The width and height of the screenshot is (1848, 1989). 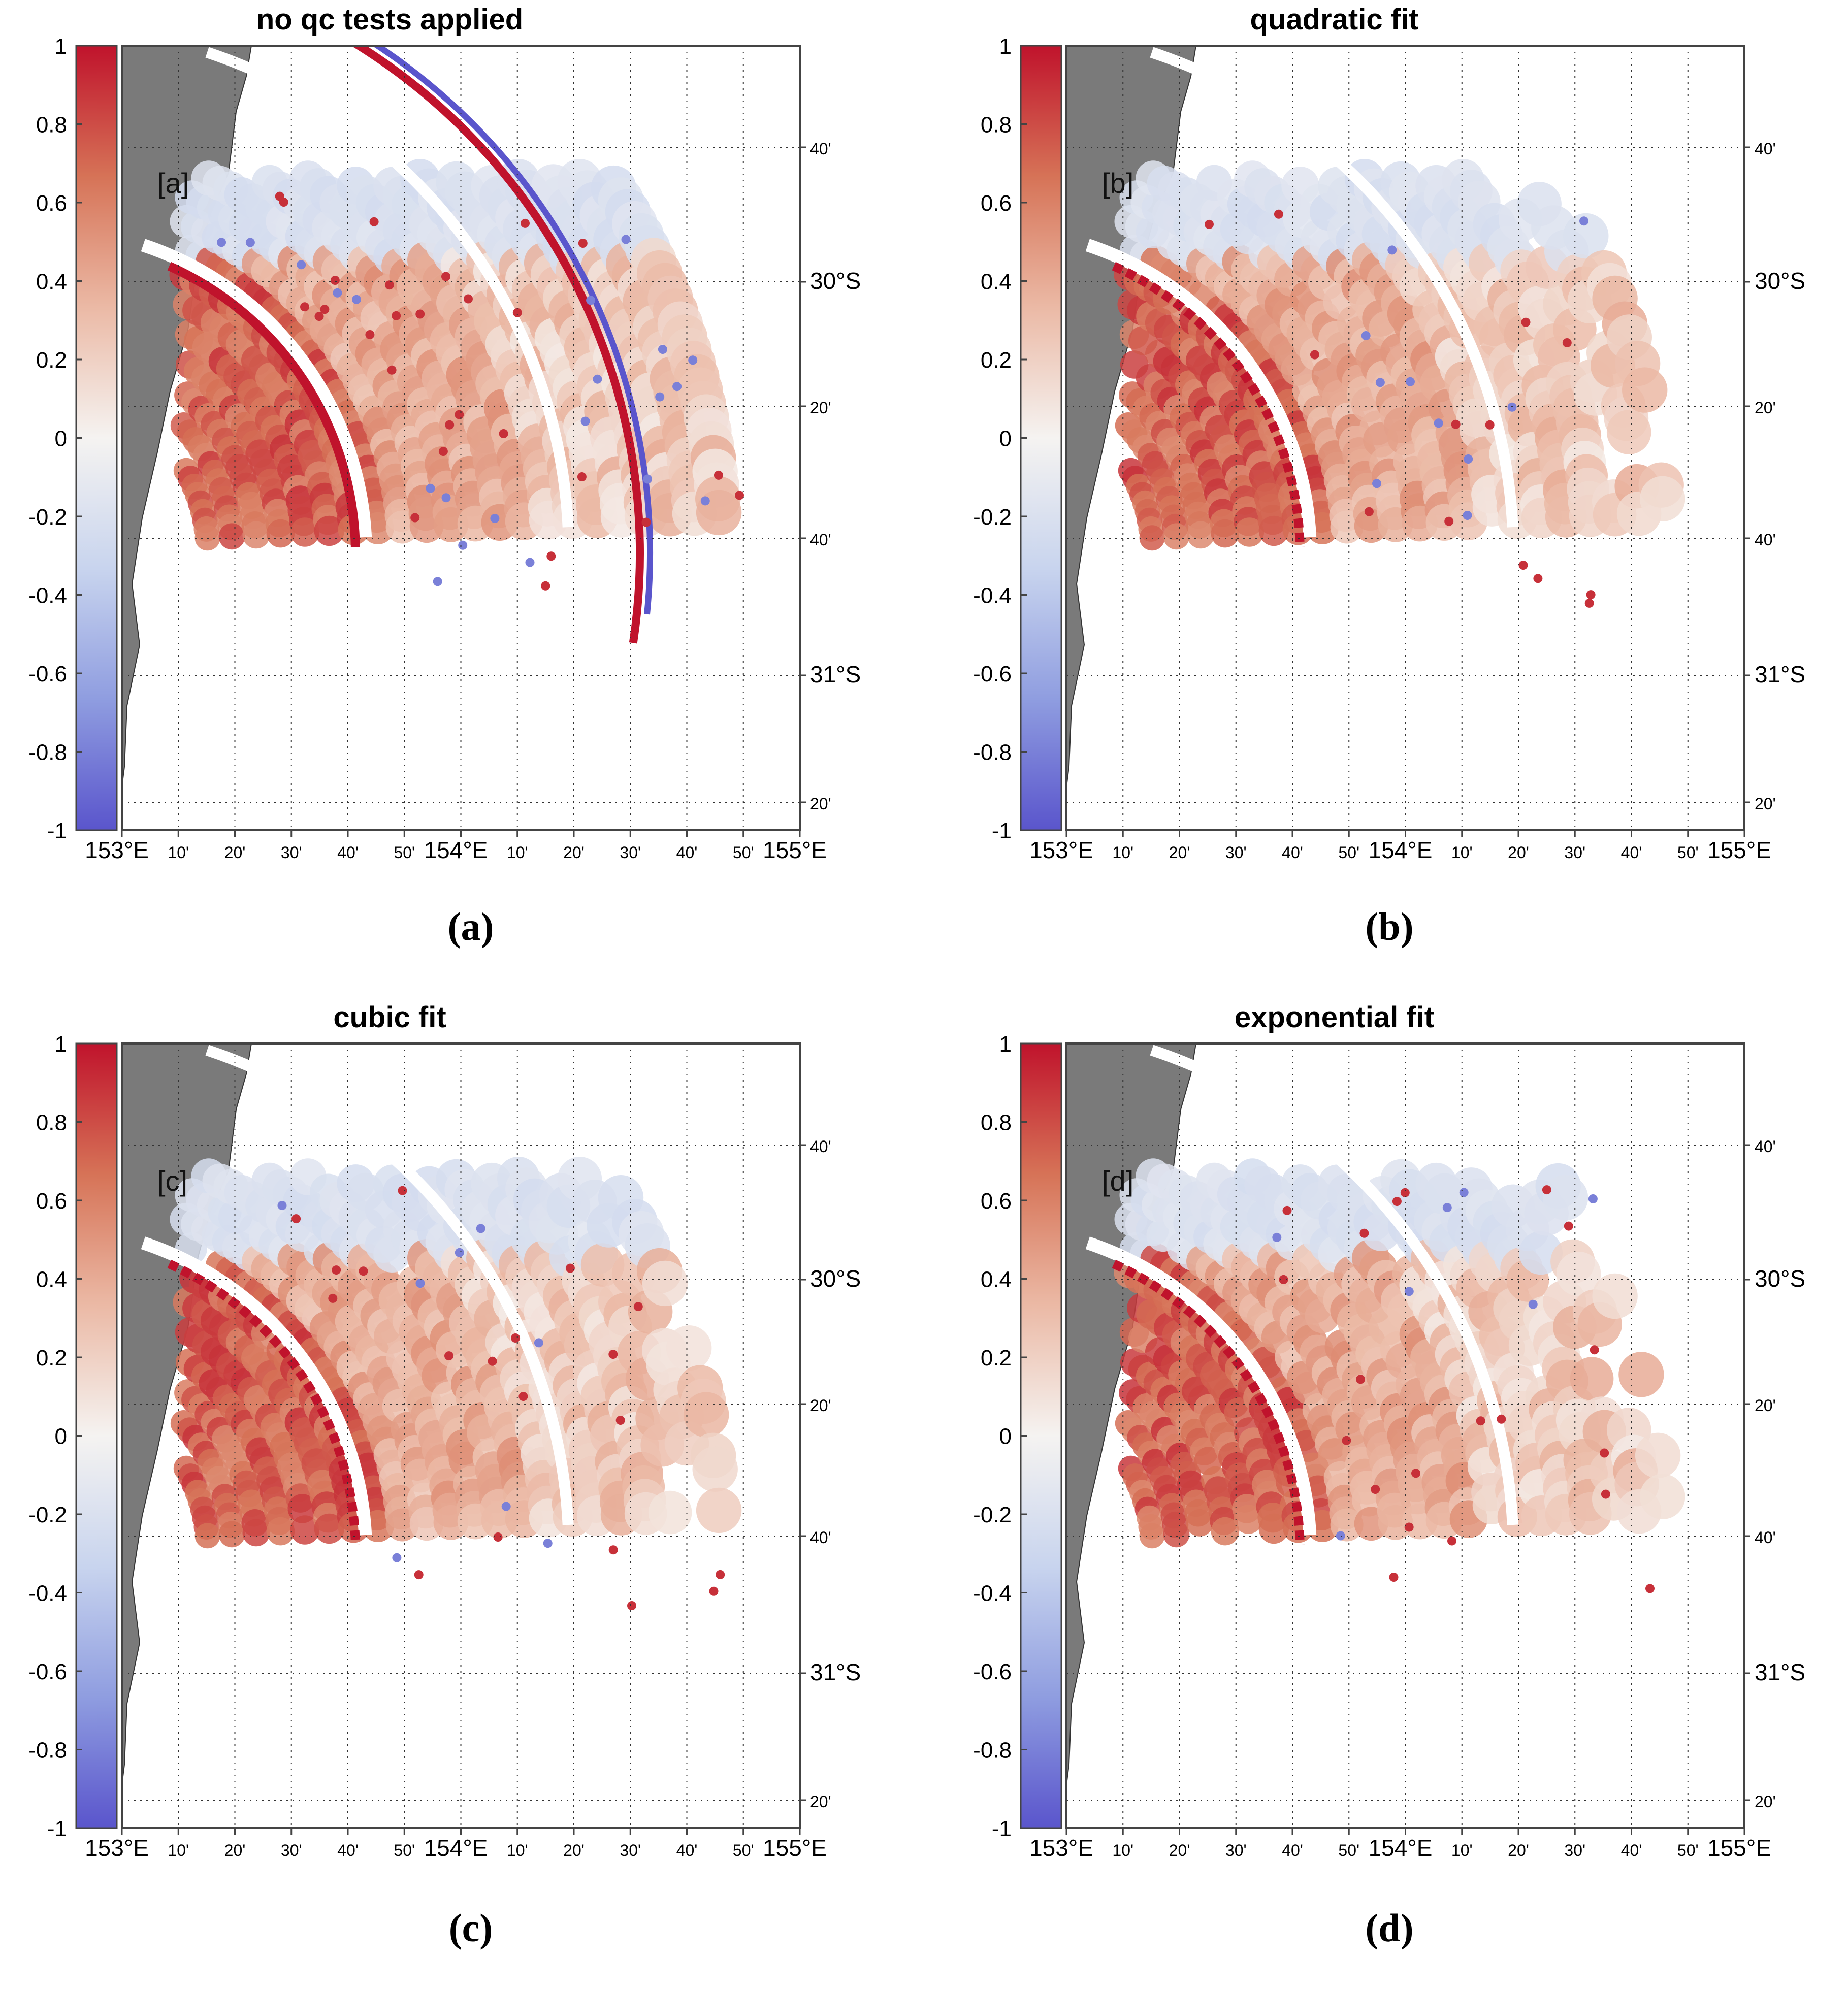 What do you see at coordinates (173, 183) in the screenshot?
I see `panel-tag: [a]` at bounding box center [173, 183].